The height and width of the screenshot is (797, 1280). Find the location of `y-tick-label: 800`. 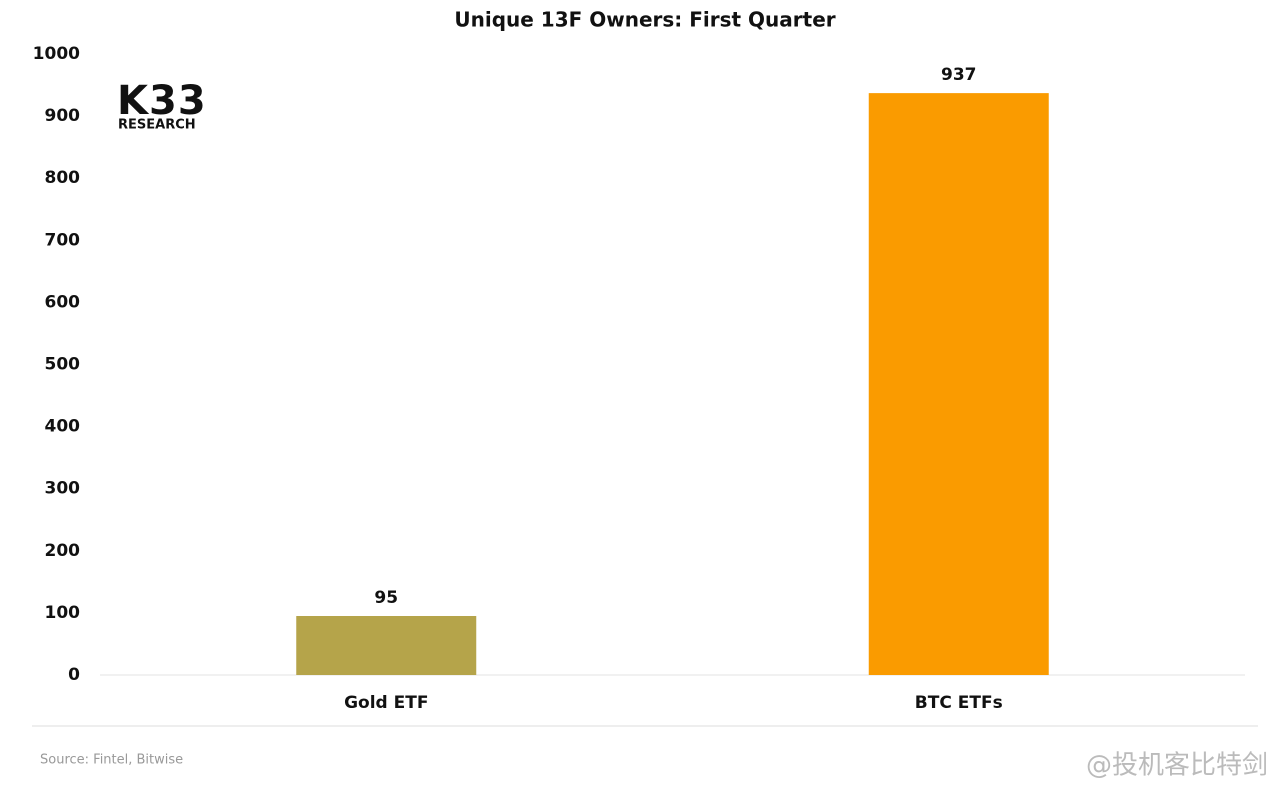

y-tick-label: 800 is located at coordinates (63, 178).